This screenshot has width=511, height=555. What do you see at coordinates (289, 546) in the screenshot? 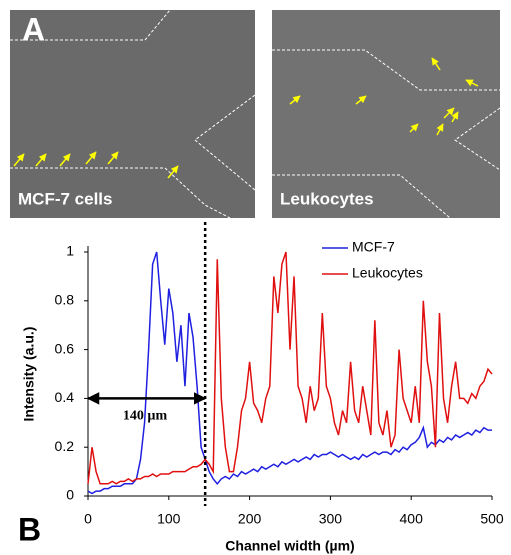
I see `x-axis-title: Channel width (µm)` at bounding box center [289, 546].